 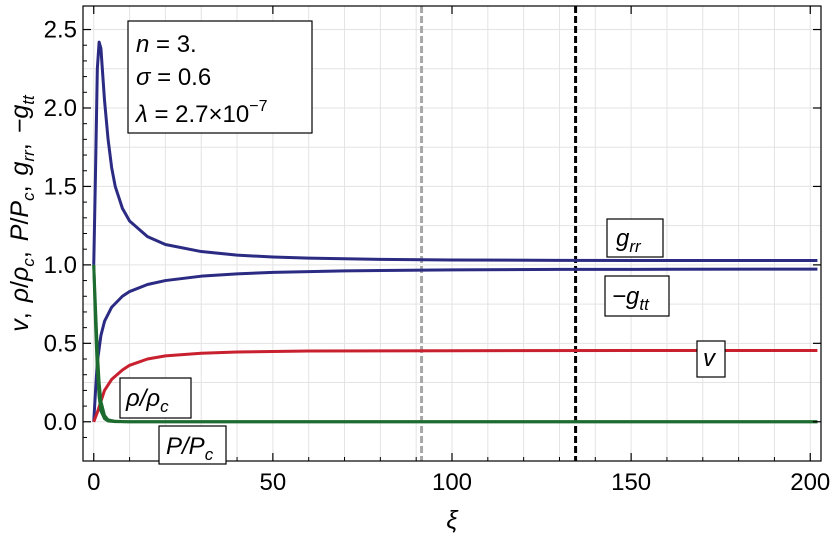 What do you see at coordinates (631, 482) in the screenshot?
I see `x-tick-label: 150` at bounding box center [631, 482].